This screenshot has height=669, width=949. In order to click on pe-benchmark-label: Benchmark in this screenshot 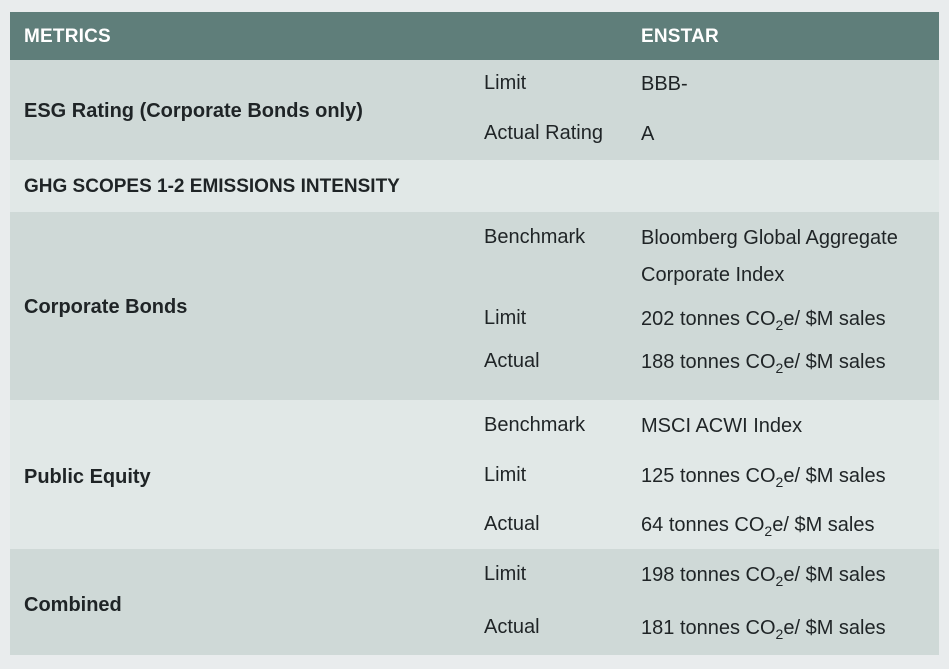, I will do `click(535, 425)`.